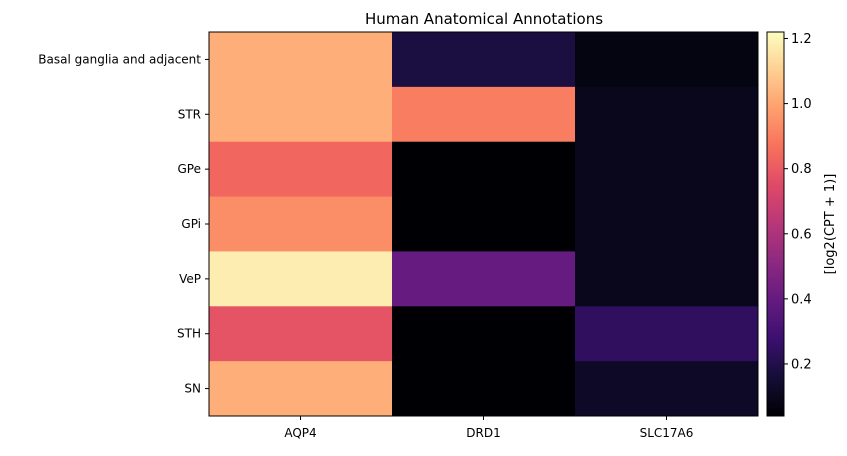 Image resolution: width=847 pixels, height=456 pixels. I want to click on y-tick-label: Basal ganglia and adjacent, so click(119, 59).